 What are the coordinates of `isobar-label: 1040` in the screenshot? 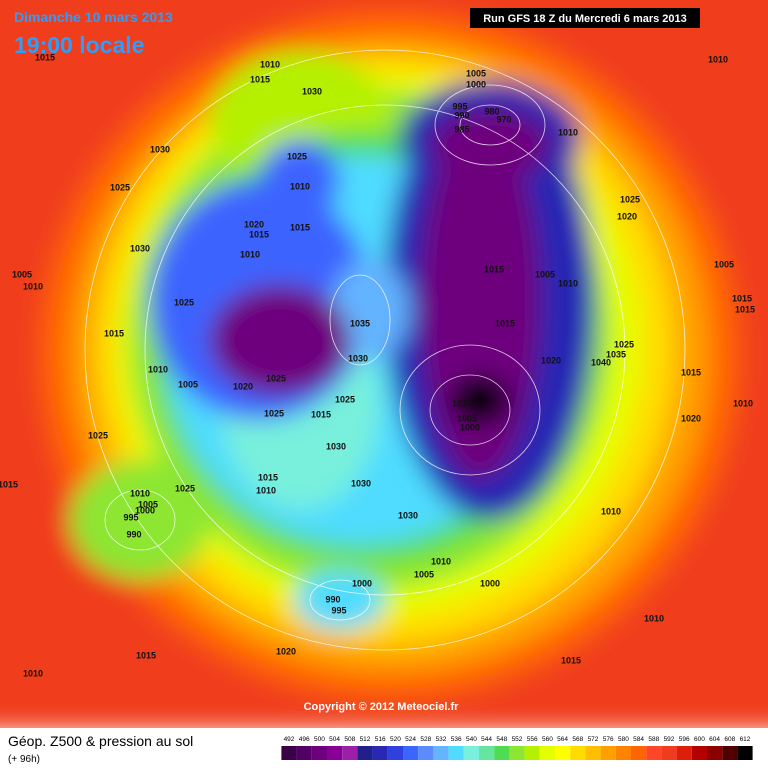 It's located at (601, 362).